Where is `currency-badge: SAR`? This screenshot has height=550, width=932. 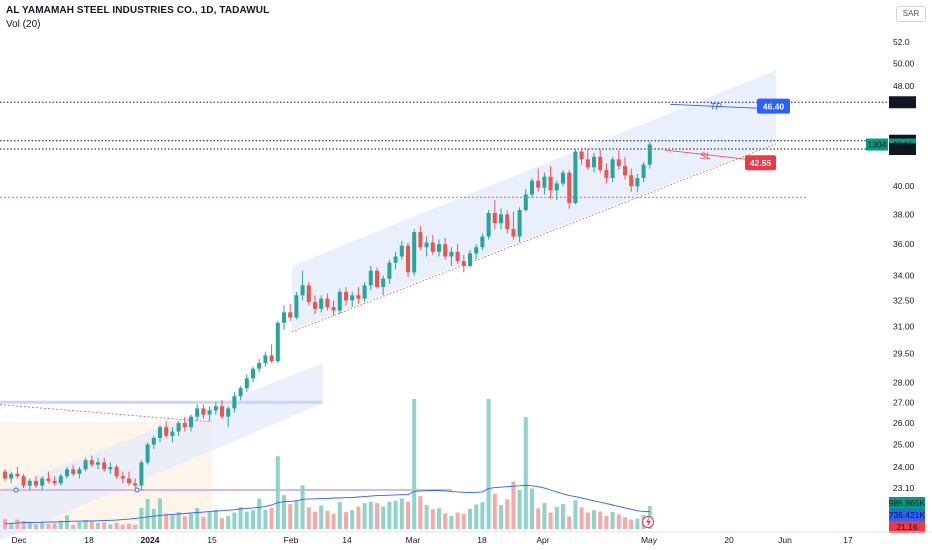 currency-badge: SAR is located at coordinates (911, 14).